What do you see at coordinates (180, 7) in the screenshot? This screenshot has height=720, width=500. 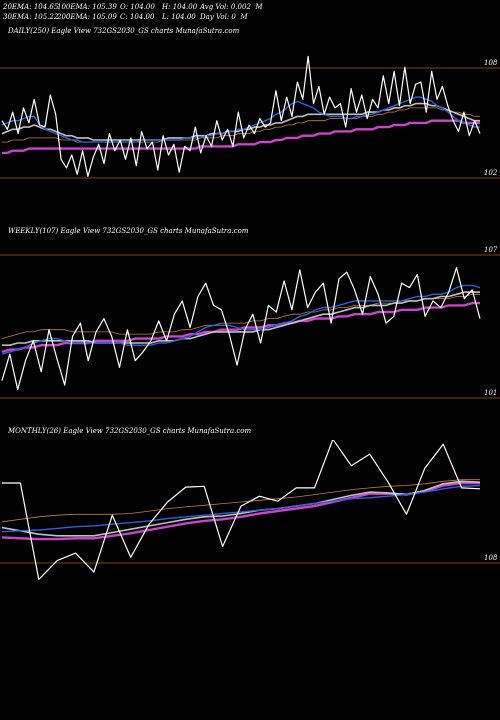 I see `high-stat: H: 104.00` at bounding box center [180, 7].